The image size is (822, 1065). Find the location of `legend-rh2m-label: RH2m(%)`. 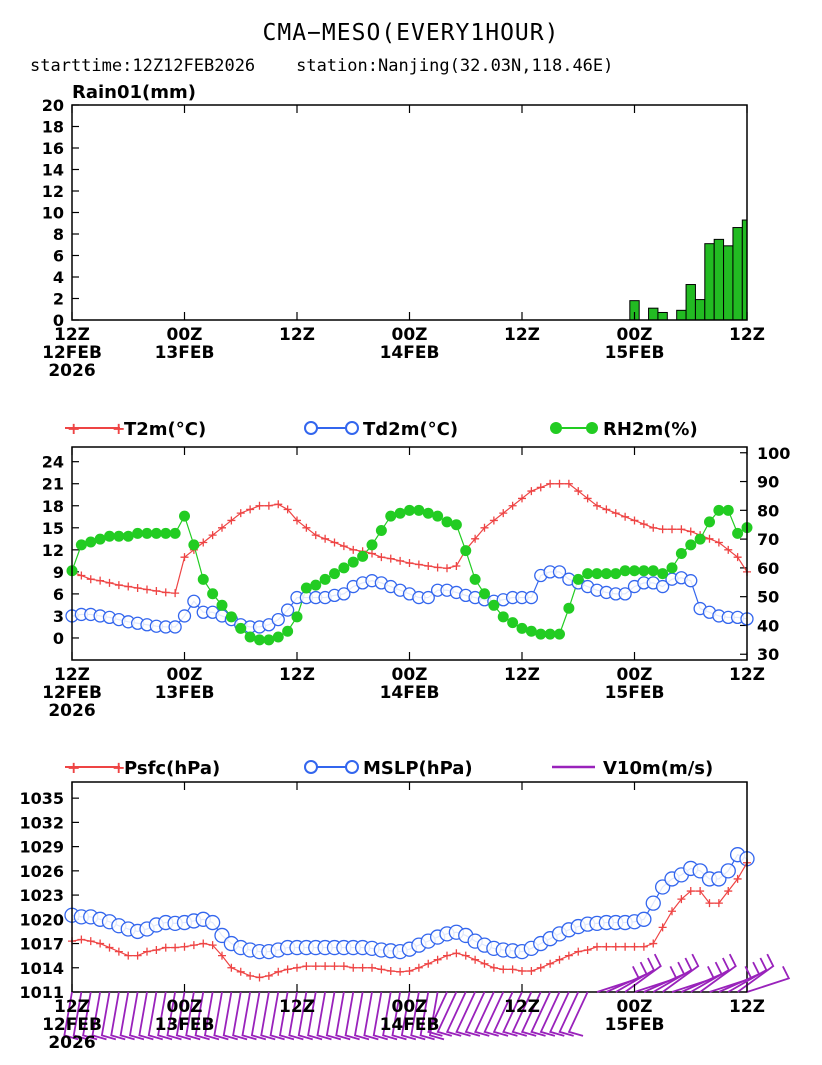

legend-rh2m-label: RH2m(%) is located at coordinates (650, 429).